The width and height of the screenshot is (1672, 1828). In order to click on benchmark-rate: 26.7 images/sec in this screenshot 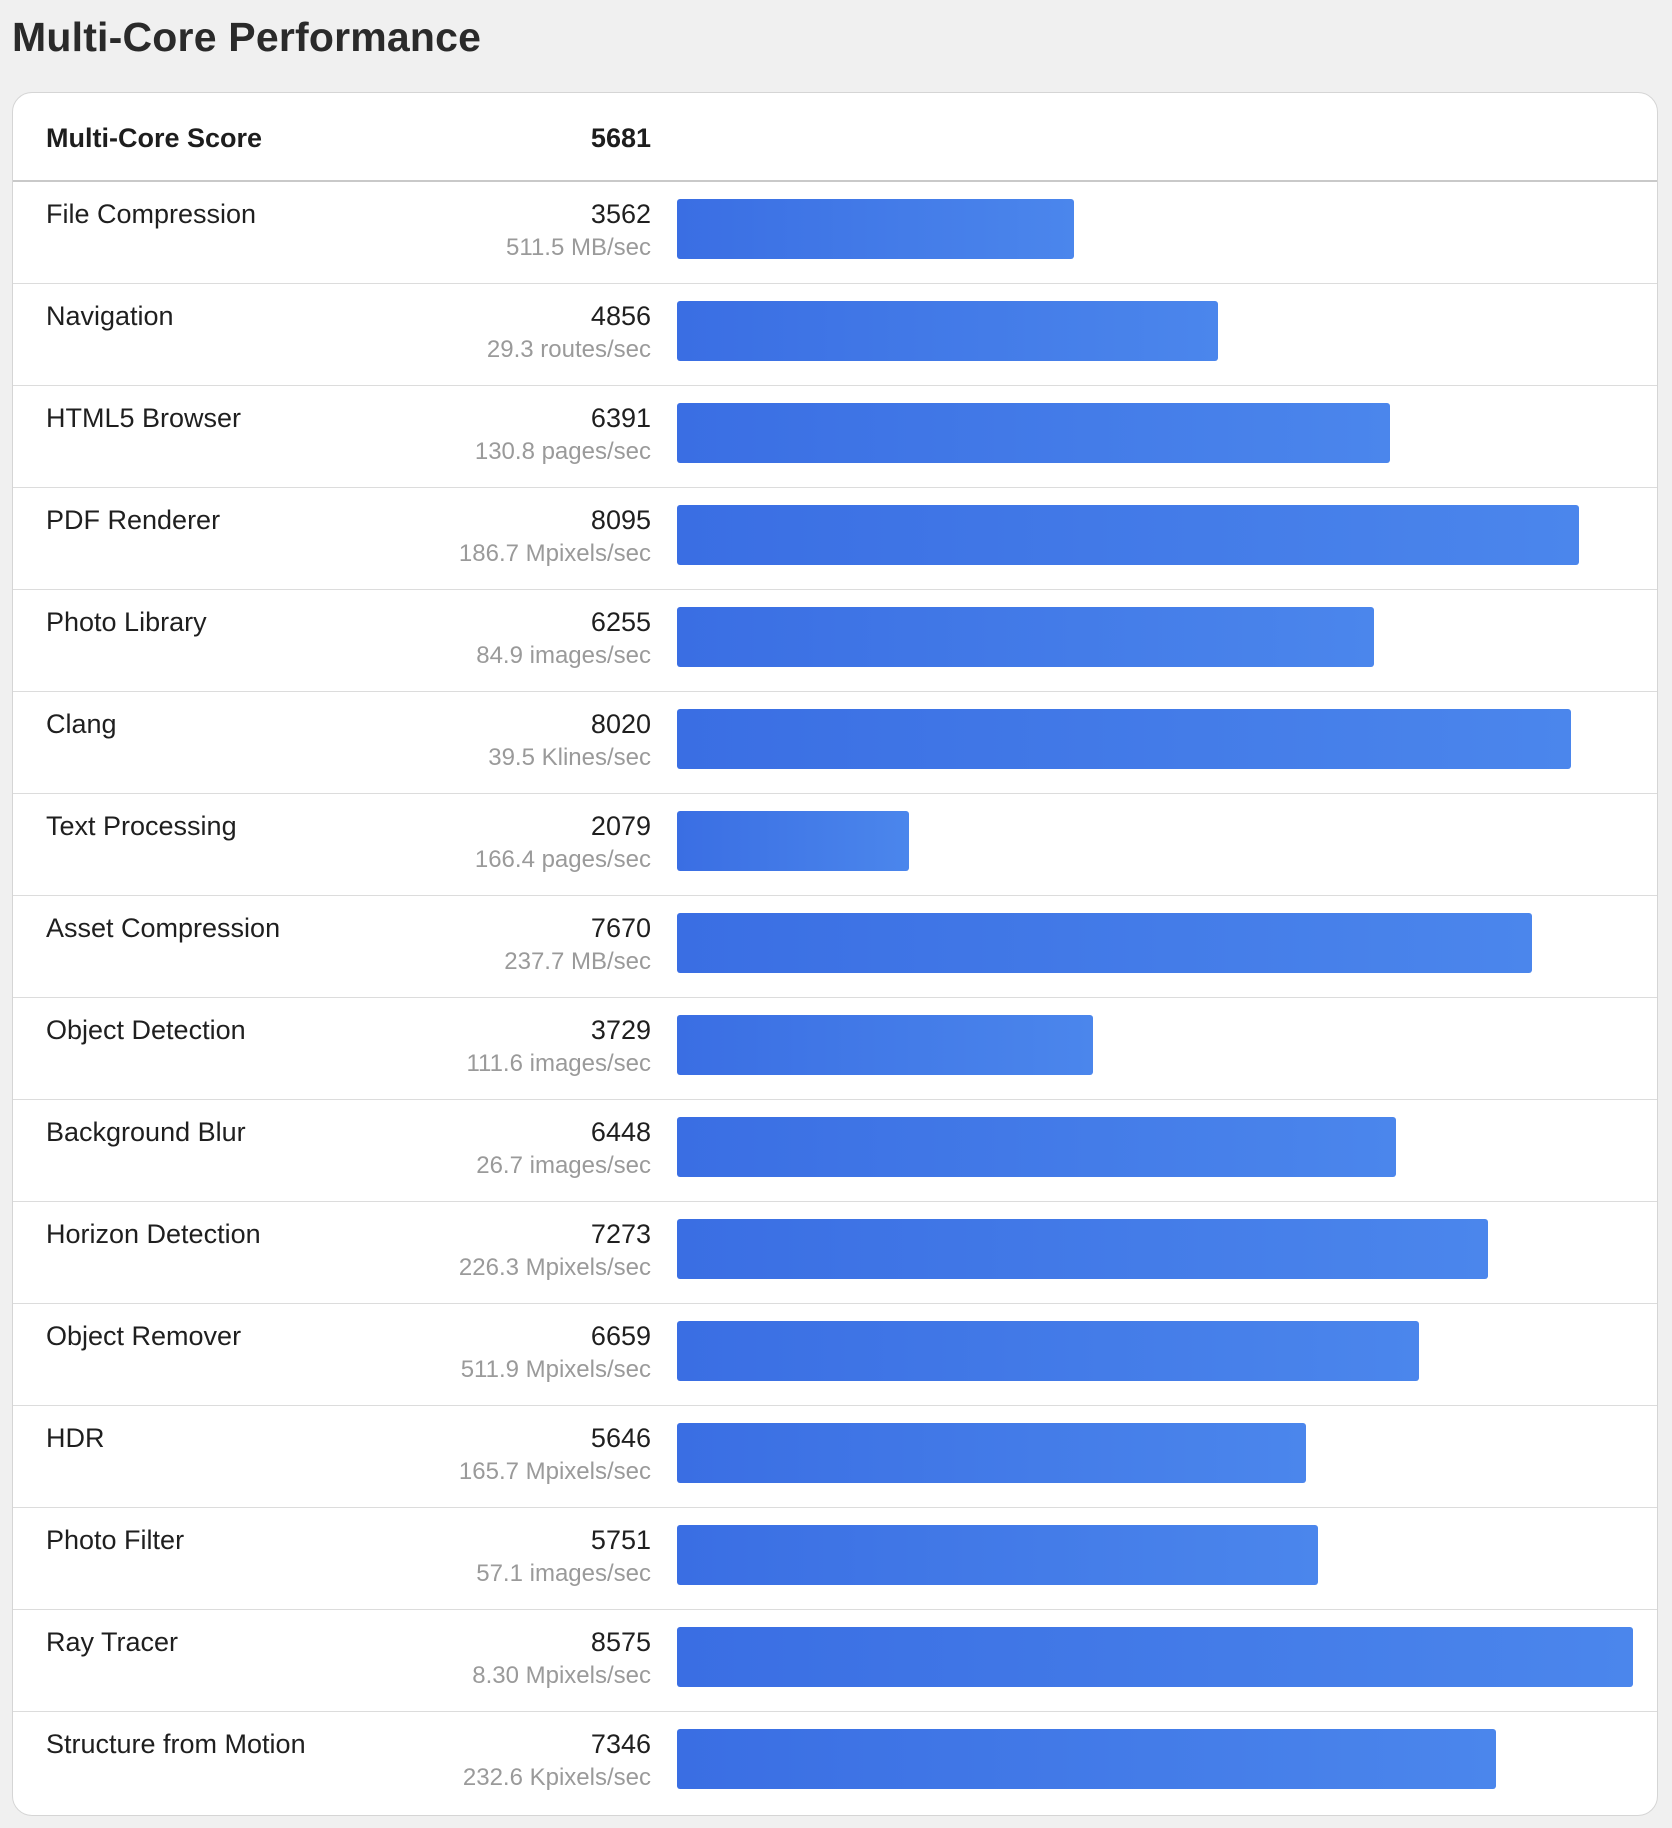, I will do `click(563, 1165)`.